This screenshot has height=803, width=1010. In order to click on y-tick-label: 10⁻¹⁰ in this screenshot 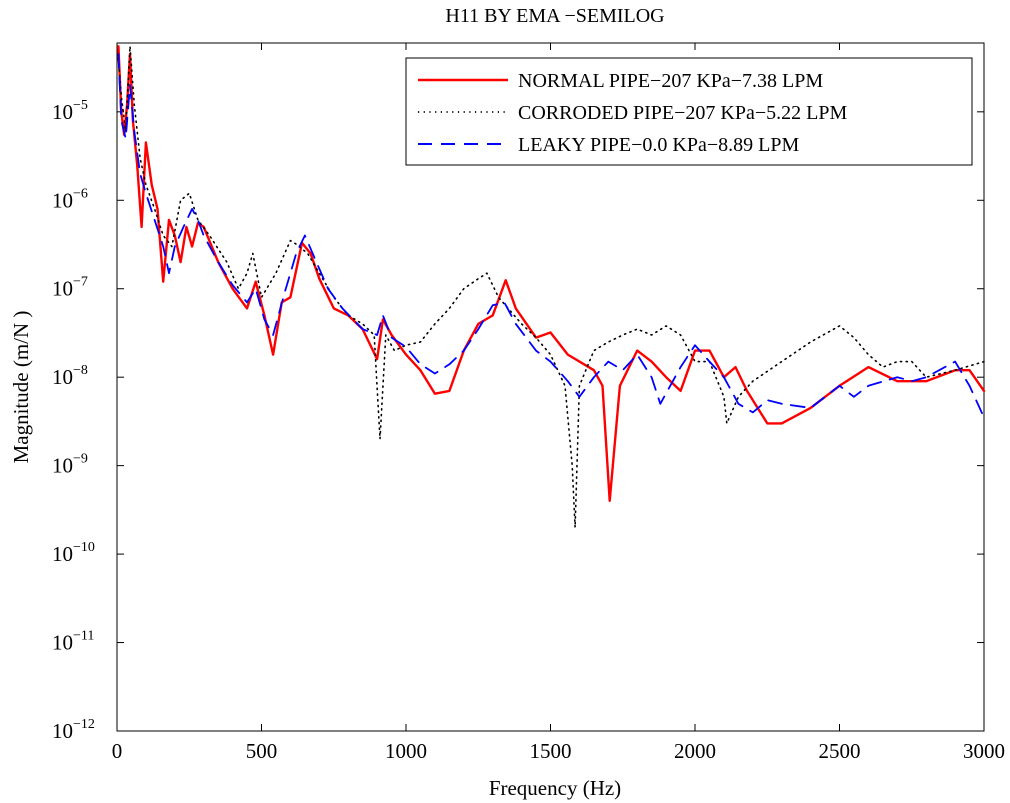, I will do `click(73, 553)`.